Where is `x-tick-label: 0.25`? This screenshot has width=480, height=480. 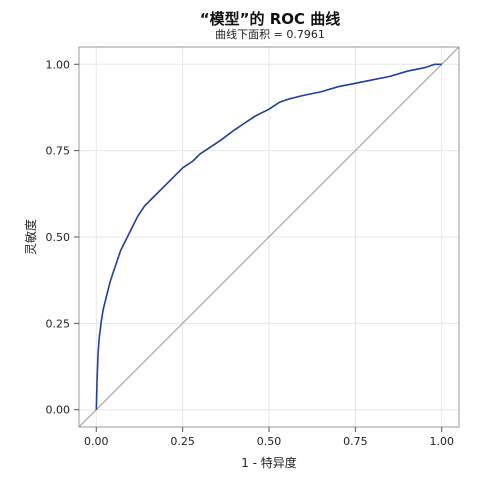
x-tick-label: 0.25 is located at coordinates (182, 441).